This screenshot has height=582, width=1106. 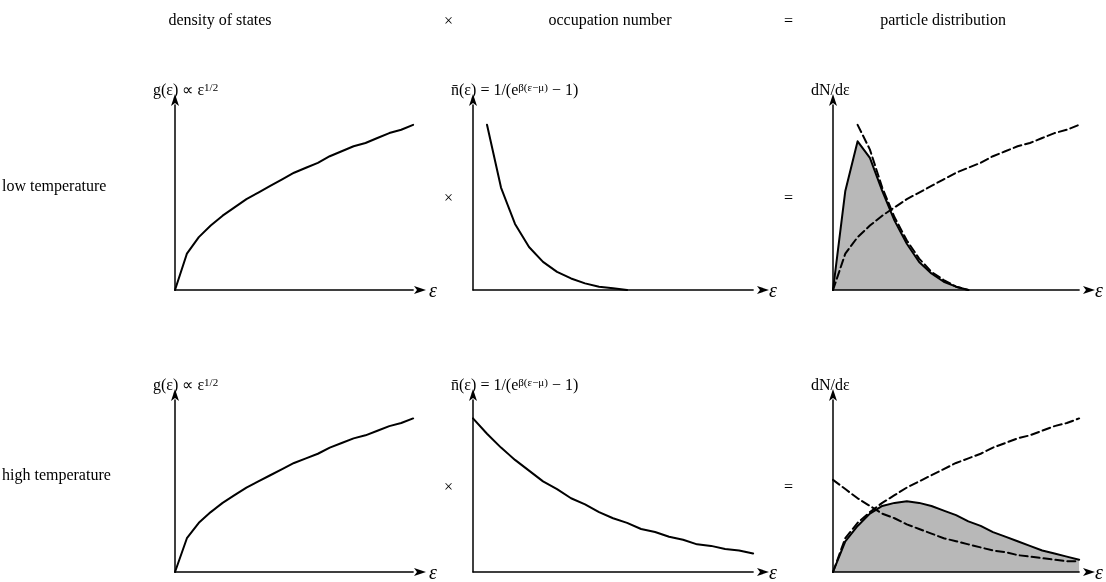 I want to click on text: high temperature, so click(x=56, y=474).